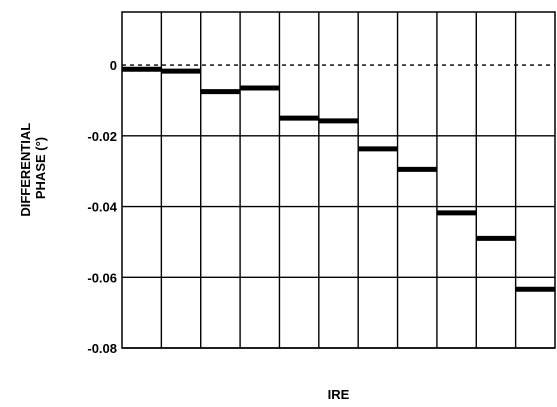  I want to click on x-axis-title: IRE, so click(339, 394).